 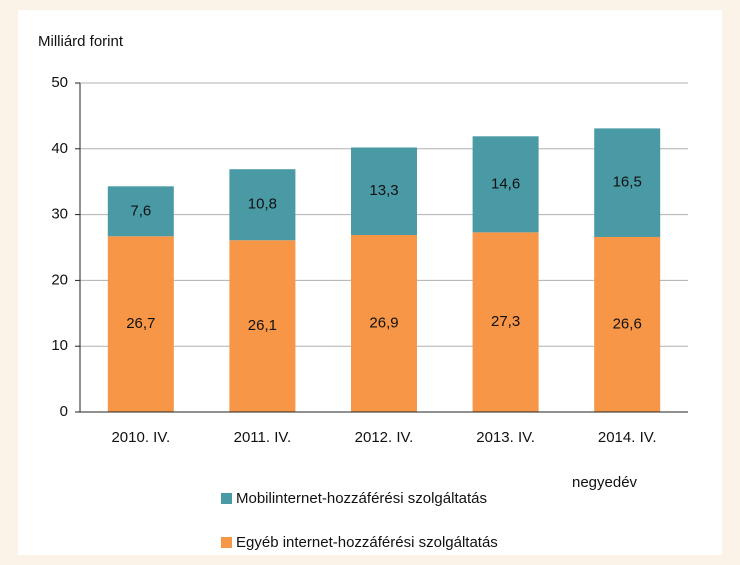 I want to click on value-label: 7,6, so click(x=140, y=210).